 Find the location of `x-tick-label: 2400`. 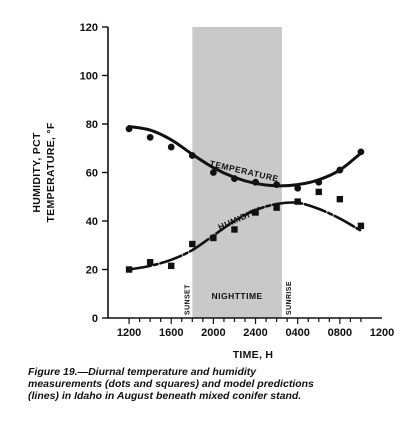

x-tick-label: 2400 is located at coordinates (255, 333).